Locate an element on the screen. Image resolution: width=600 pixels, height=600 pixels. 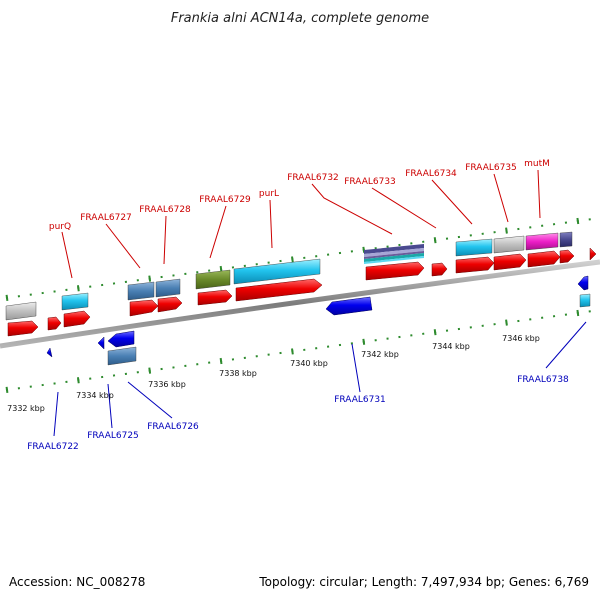
gene-label-FRAAL6722: FRAAL6722 is located at coordinates (53, 447).